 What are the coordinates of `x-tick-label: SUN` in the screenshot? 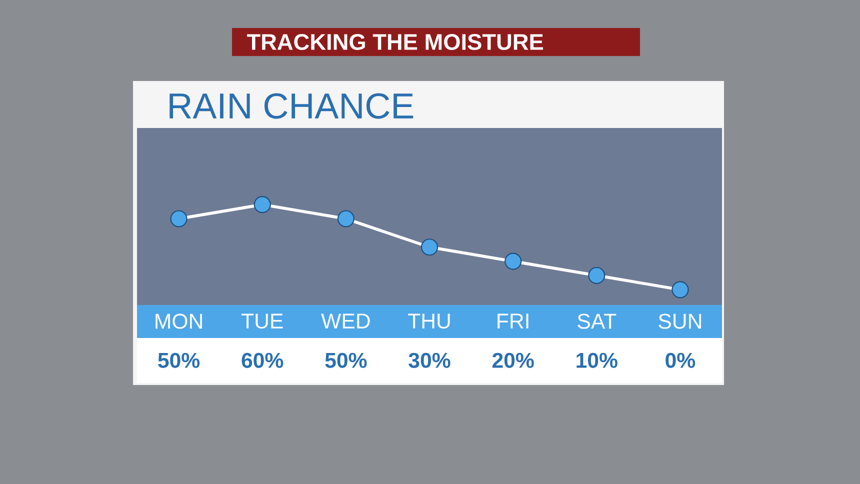 It's located at (679, 321).